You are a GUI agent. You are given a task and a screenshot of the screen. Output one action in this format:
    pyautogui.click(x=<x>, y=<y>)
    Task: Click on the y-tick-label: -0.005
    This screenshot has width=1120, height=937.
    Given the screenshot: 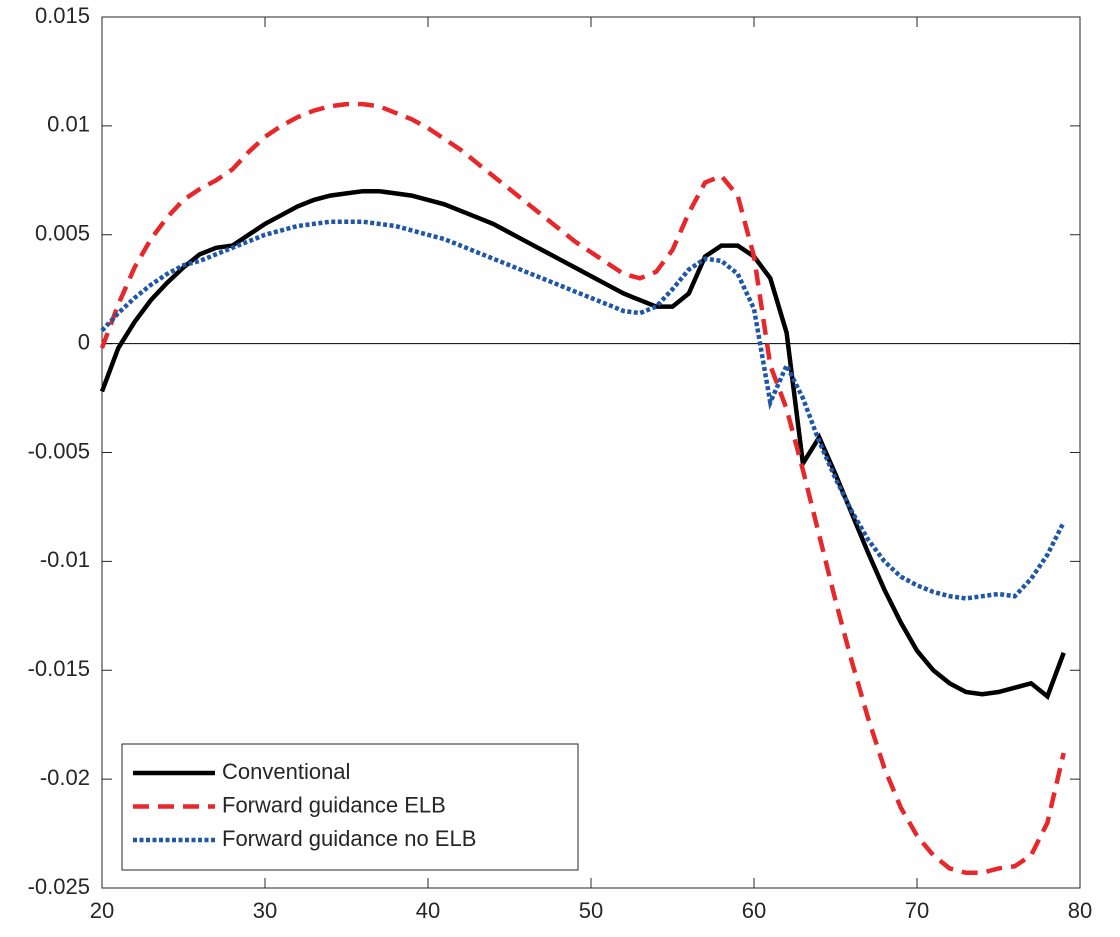 What is the action you would take?
    pyautogui.click(x=59, y=450)
    